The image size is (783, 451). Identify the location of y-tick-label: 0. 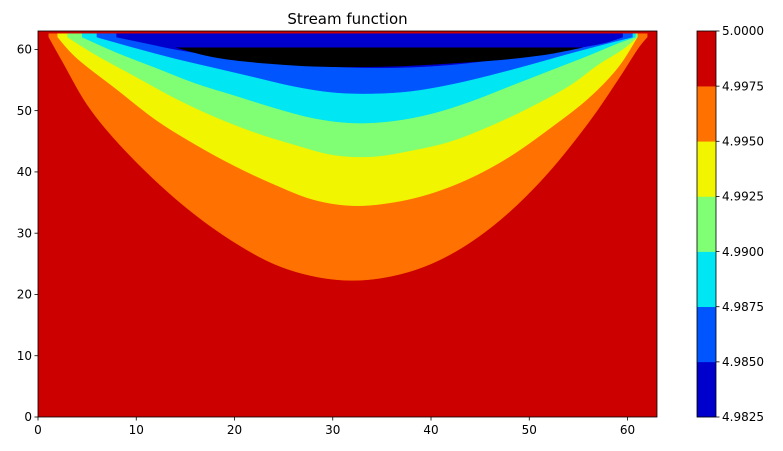
(28, 417).